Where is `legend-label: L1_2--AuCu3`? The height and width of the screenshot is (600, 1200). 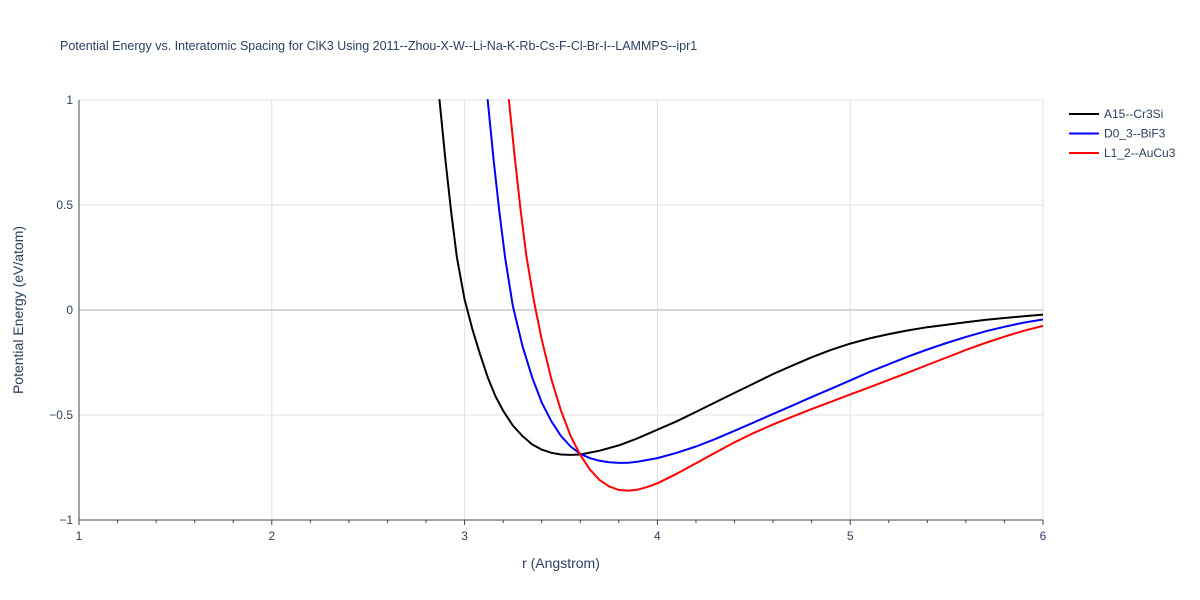 legend-label: L1_2--AuCu3 is located at coordinates (1140, 153).